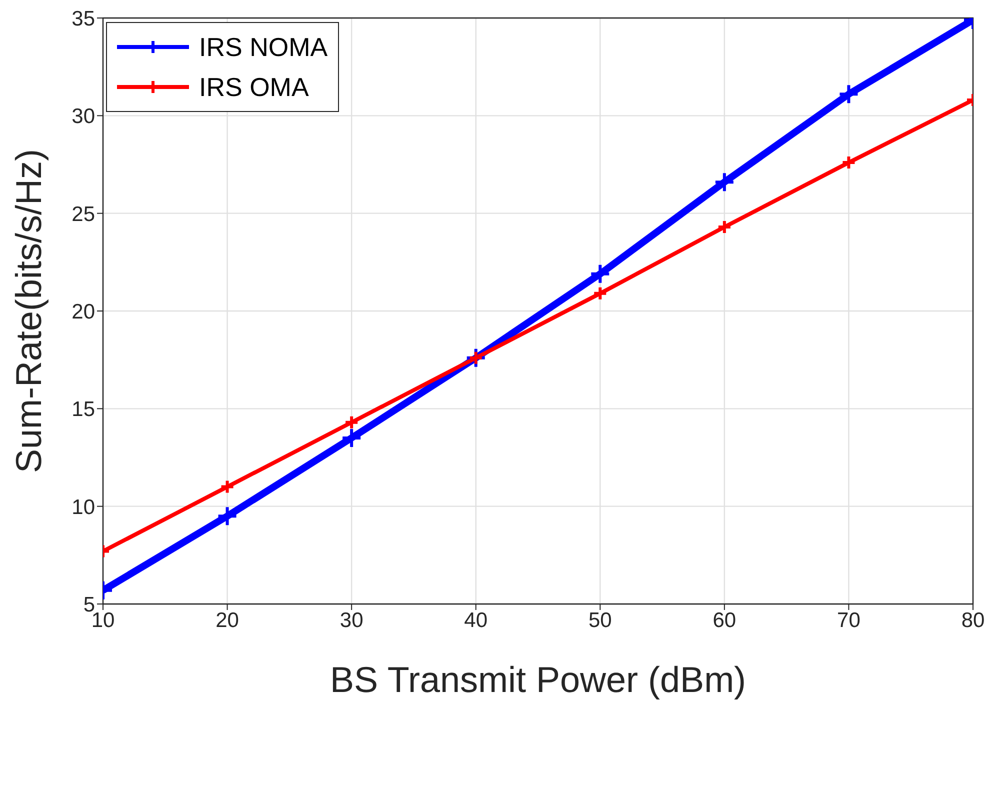  What do you see at coordinates (476, 620) in the screenshot?
I see `x-tick-label: 40` at bounding box center [476, 620].